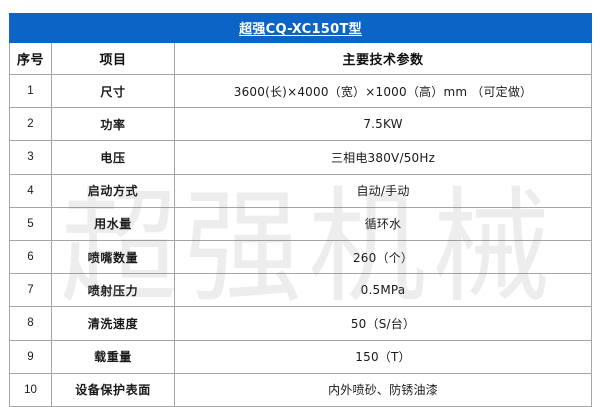 This screenshot has width=600, height=407. What do you see at coordinates (30, 389) in the screenshot?
I see `row-index: 10` at bounding box center [30, 389].